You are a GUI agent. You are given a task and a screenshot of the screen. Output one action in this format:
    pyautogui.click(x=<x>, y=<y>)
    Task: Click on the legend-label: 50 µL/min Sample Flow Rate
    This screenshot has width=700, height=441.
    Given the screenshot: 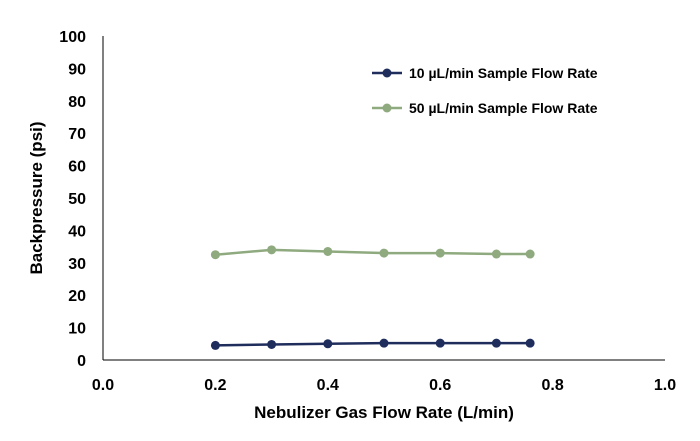 What is the action you would take?
    pyautogui.click(x=503, y=108)
    